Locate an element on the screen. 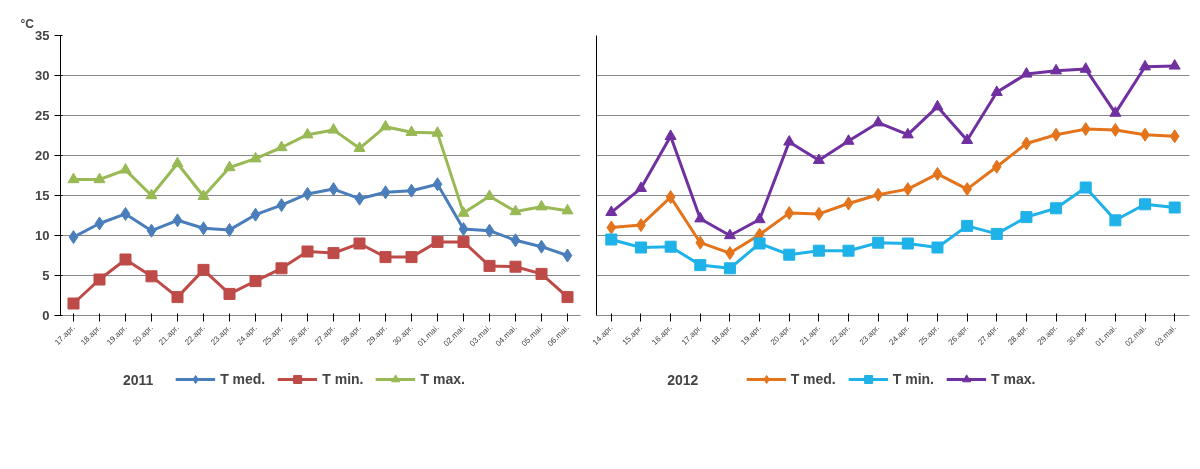 The image size is (1200, 469). y-tick-label: 5 is located at coordinates (46, 275).